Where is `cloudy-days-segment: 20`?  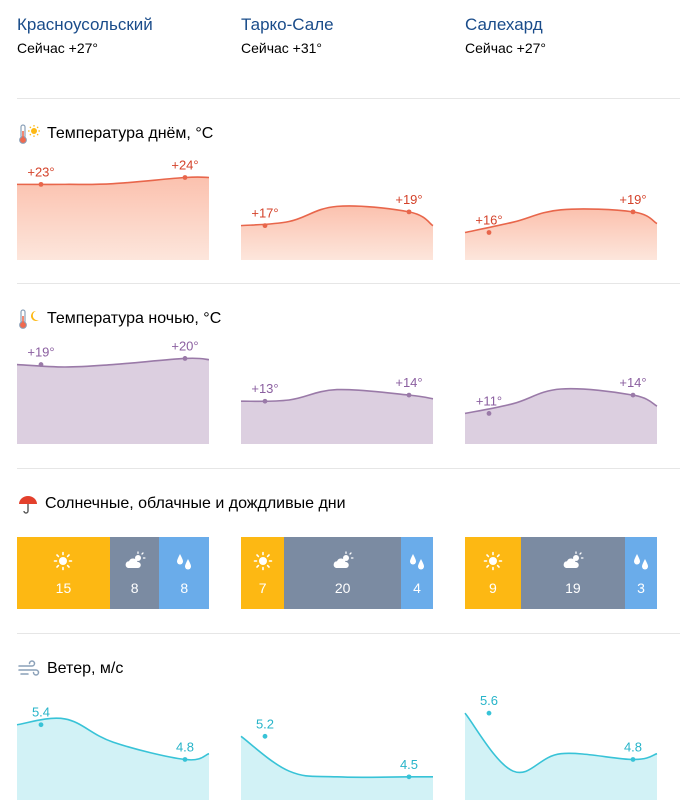 cloudy-days-segment: 20 is located at coordinates (342, 573).